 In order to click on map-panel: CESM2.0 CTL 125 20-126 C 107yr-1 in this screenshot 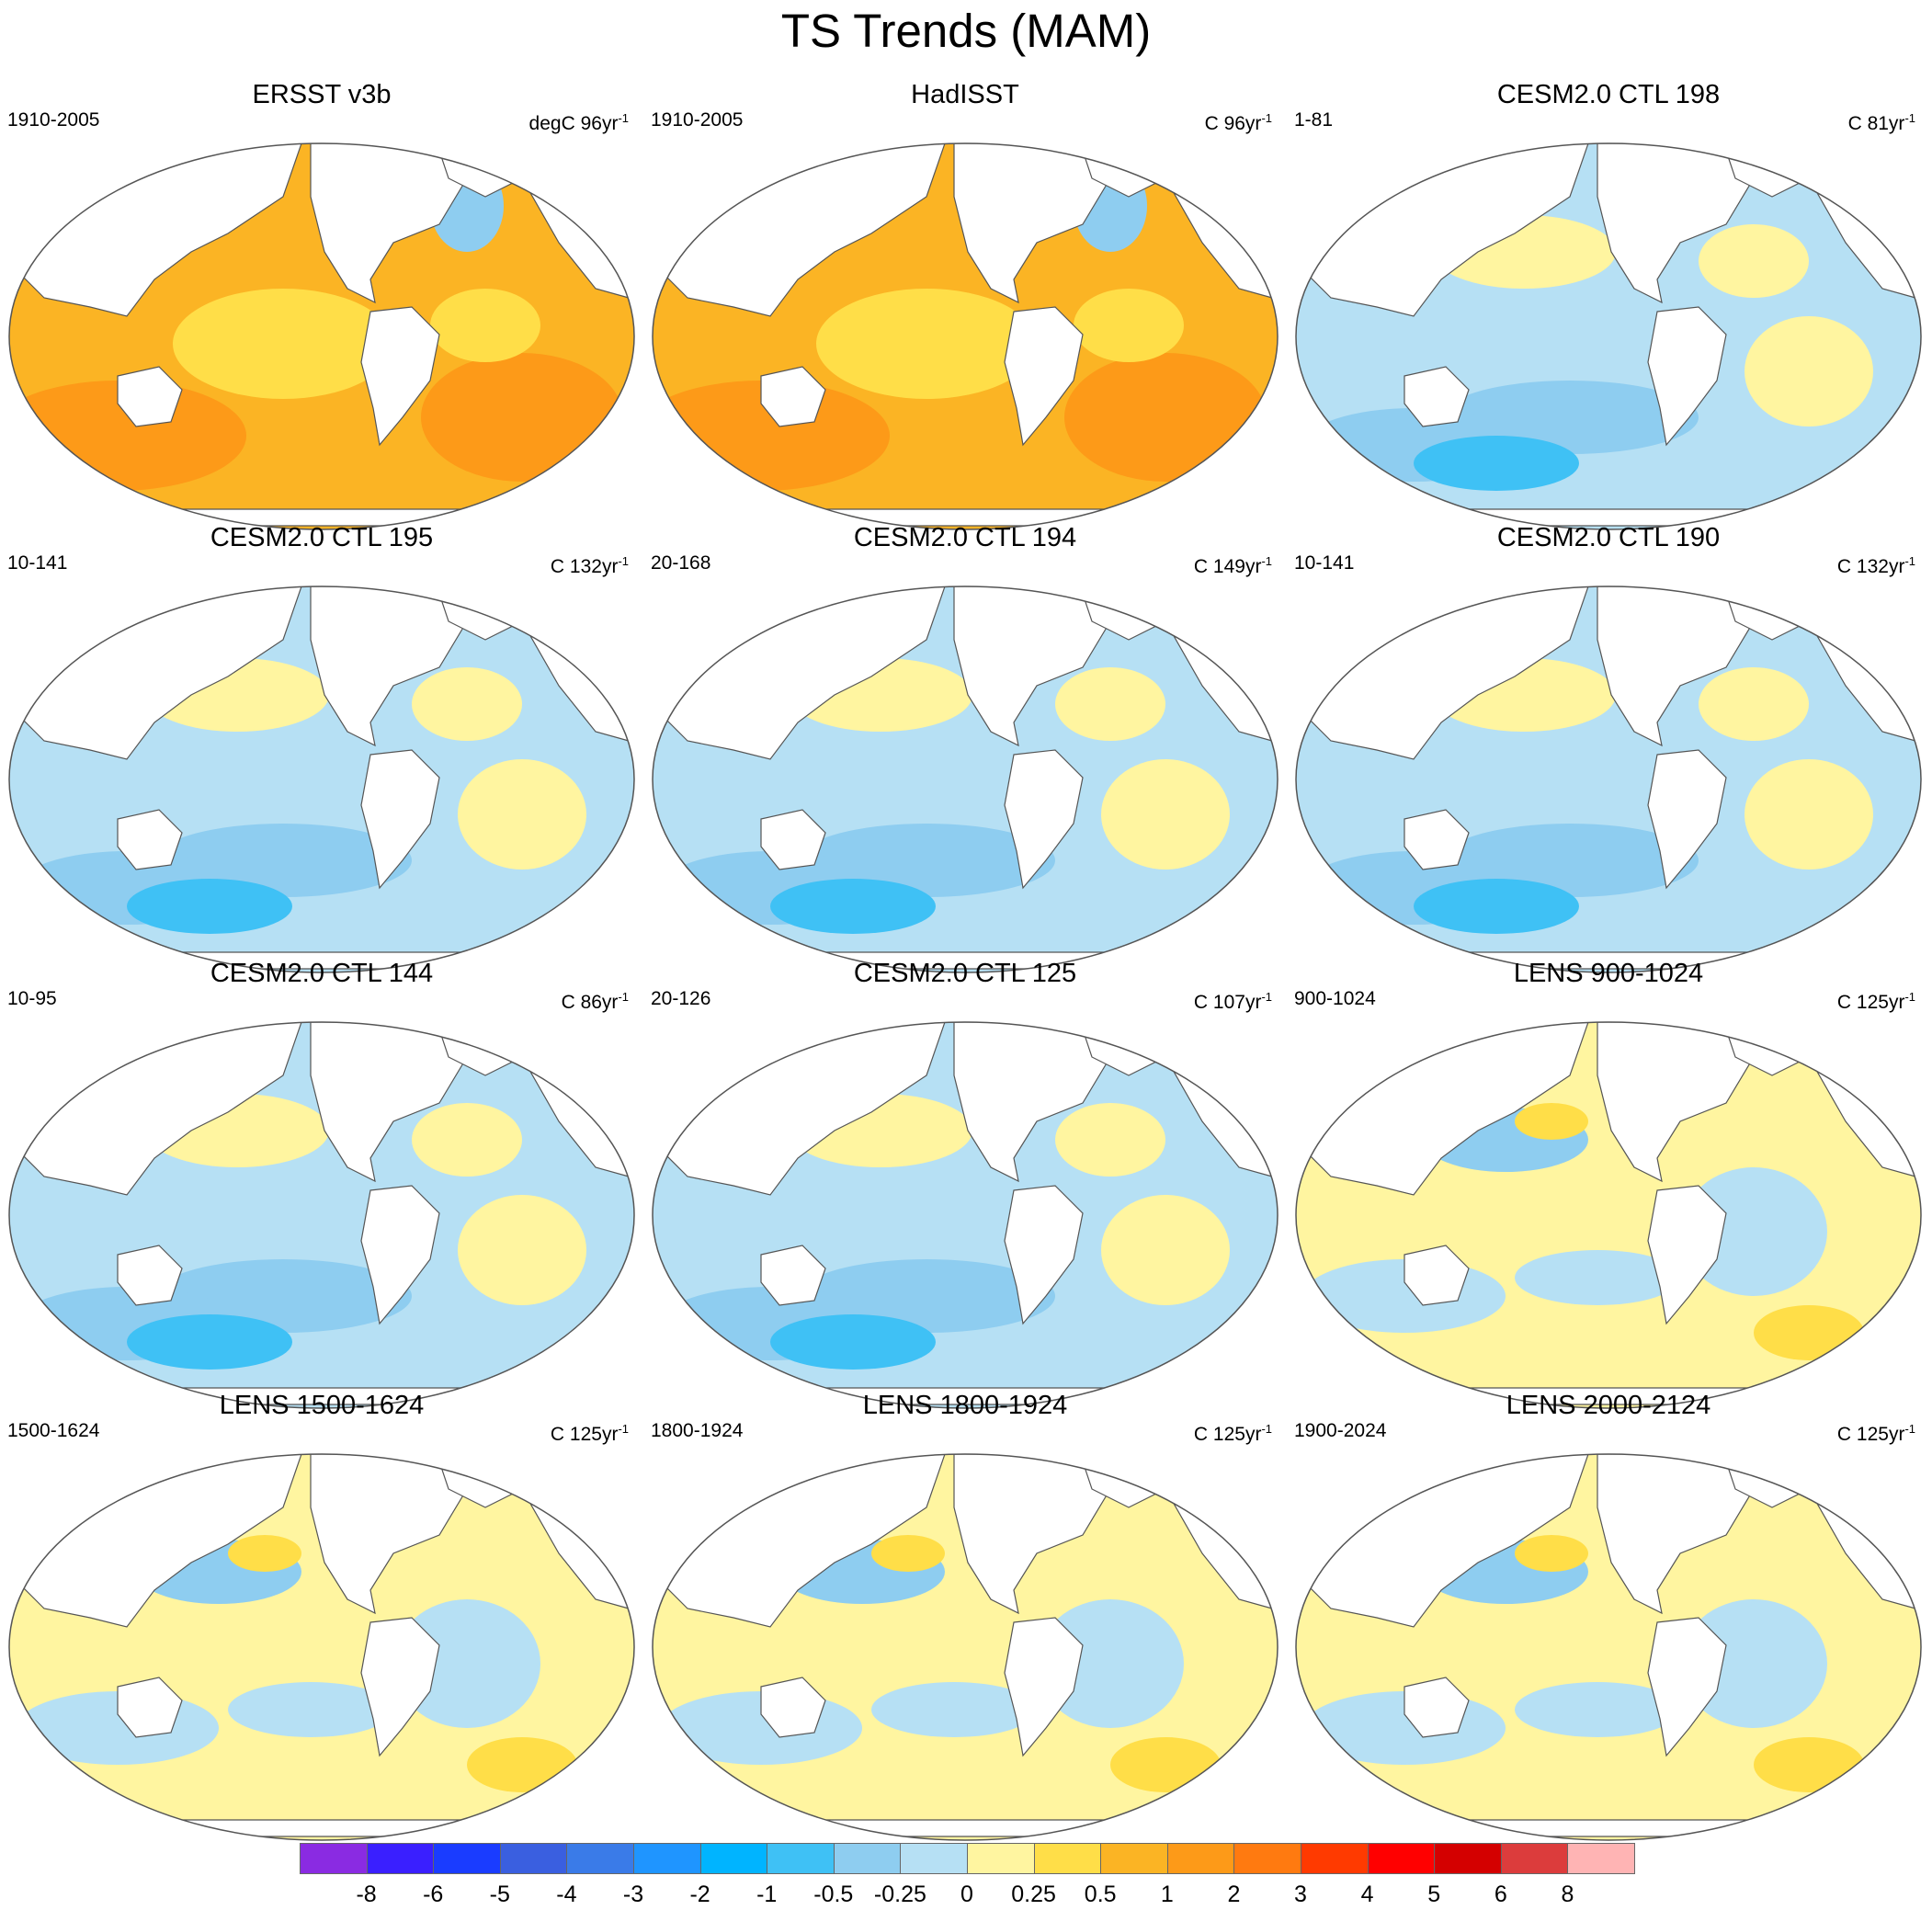, I will do `click(965, 1183)`.